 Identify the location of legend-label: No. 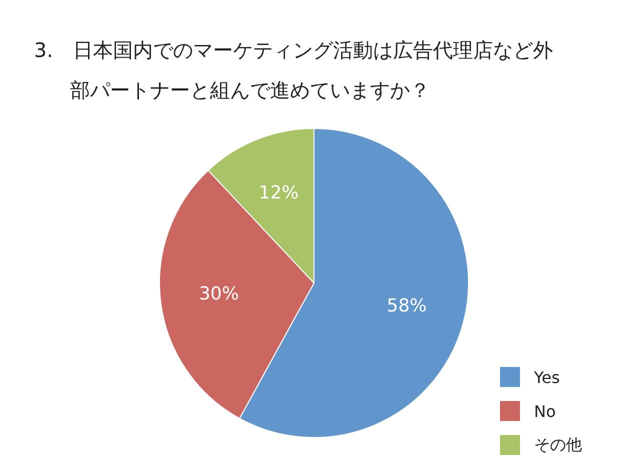
(545, 411).